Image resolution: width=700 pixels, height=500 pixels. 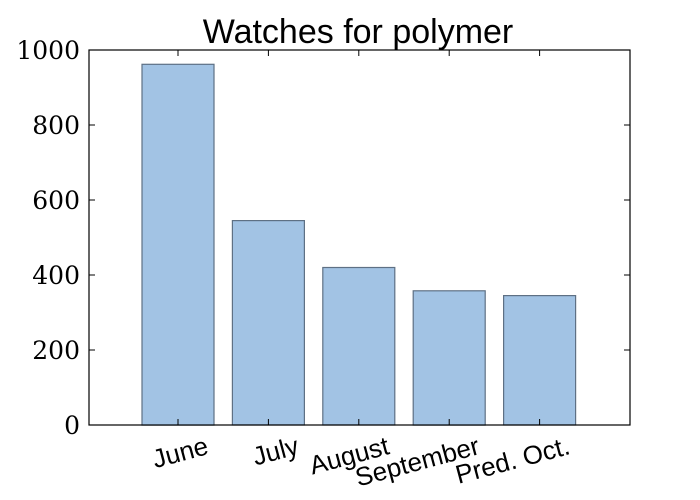 What do you see at coordinates (56, 350) in the screenshot?
I see `y-tick-label: 200` at bounding box center [56, 350].